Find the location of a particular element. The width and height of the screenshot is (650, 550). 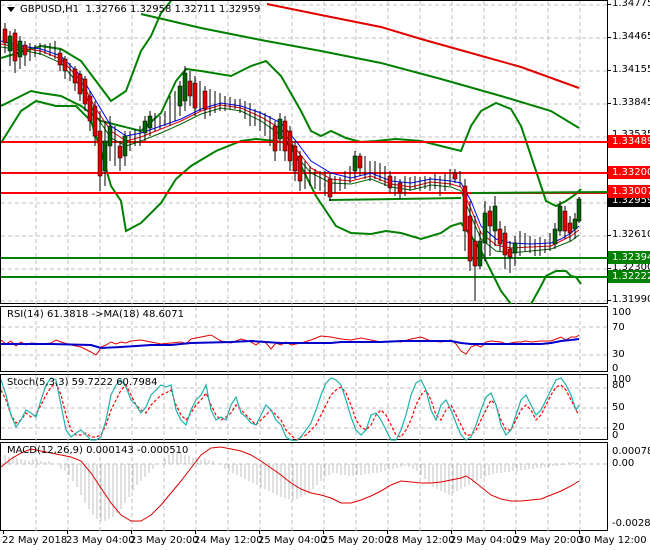

rsi-tick: 70 is located at coordinates (618, 327).